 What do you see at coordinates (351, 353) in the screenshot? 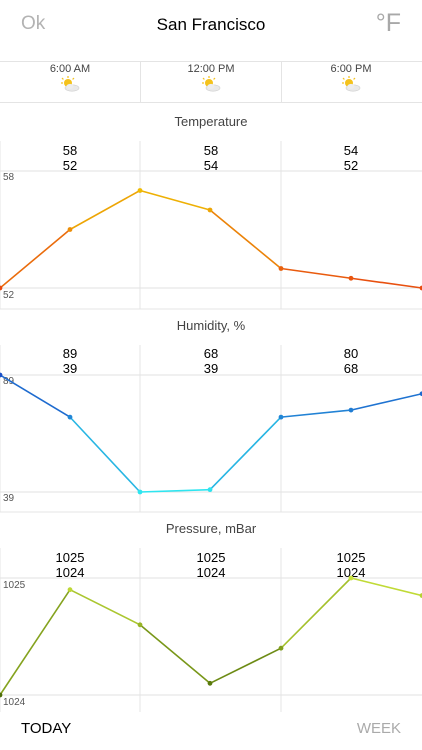
I see `range-high: 80` at bounding box center [351, 353].